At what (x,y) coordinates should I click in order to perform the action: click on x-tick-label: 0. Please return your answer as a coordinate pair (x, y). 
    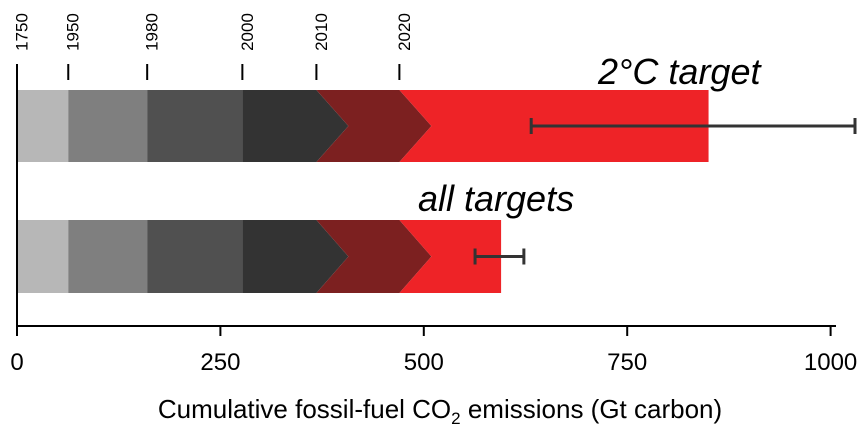
    Looking at the image, I should click on (16, 362).